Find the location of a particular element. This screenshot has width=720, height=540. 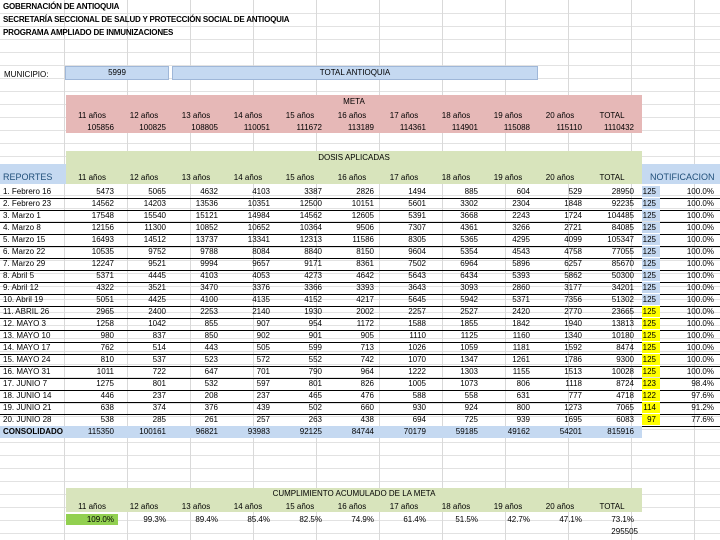

dosis-cell: 1842 is located at coordinates (521, 323).